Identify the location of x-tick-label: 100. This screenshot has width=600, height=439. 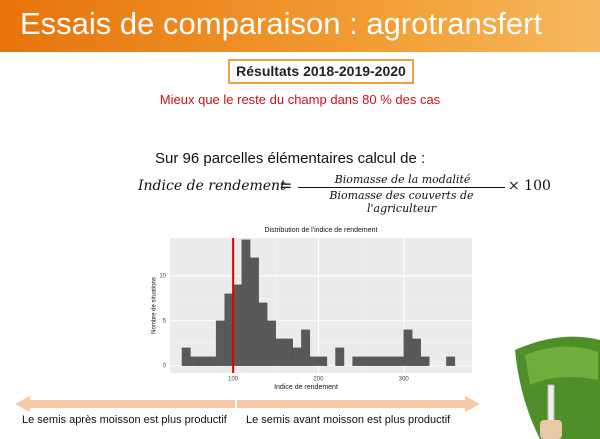
(233, 380).